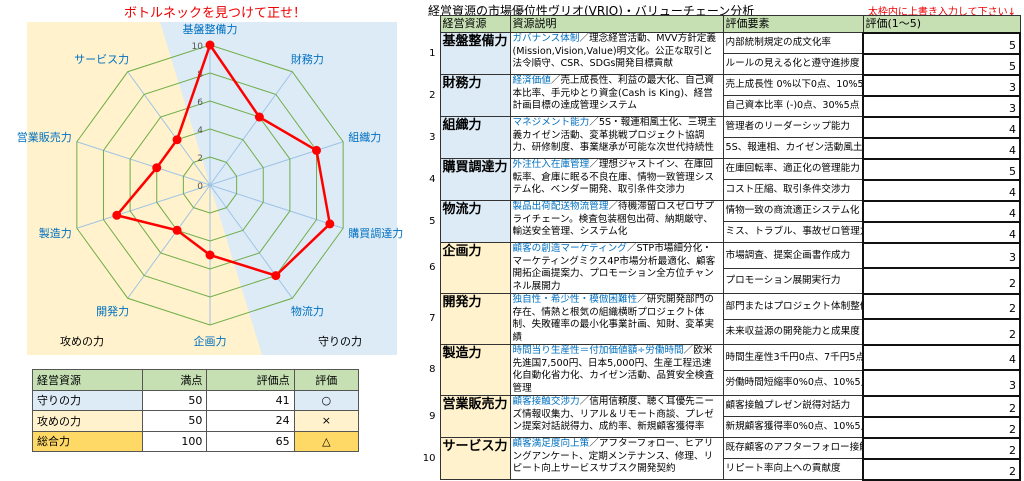  What do you see at coordinates (793, 127) in the screenshot?
I see `evaluation-item: 管理者のリーダーシップ能力` at bounding box center [793, 127].